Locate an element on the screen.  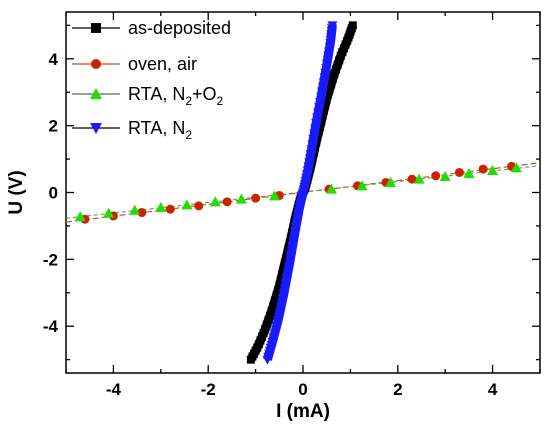
legend-item-0: as-deposited is located at coordinates (151, 28).